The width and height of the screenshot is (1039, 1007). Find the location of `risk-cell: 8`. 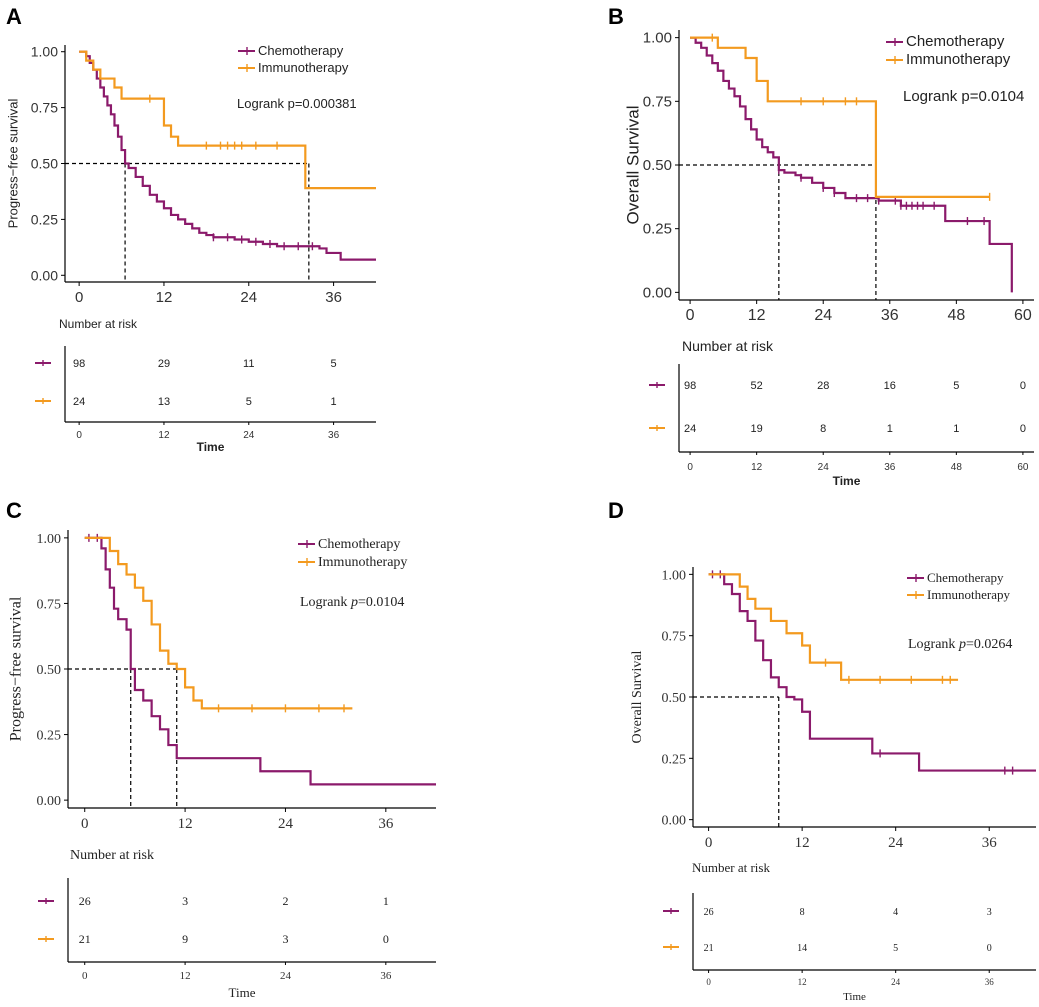

risk-cell: 8 is located at coordinates (823, 429).